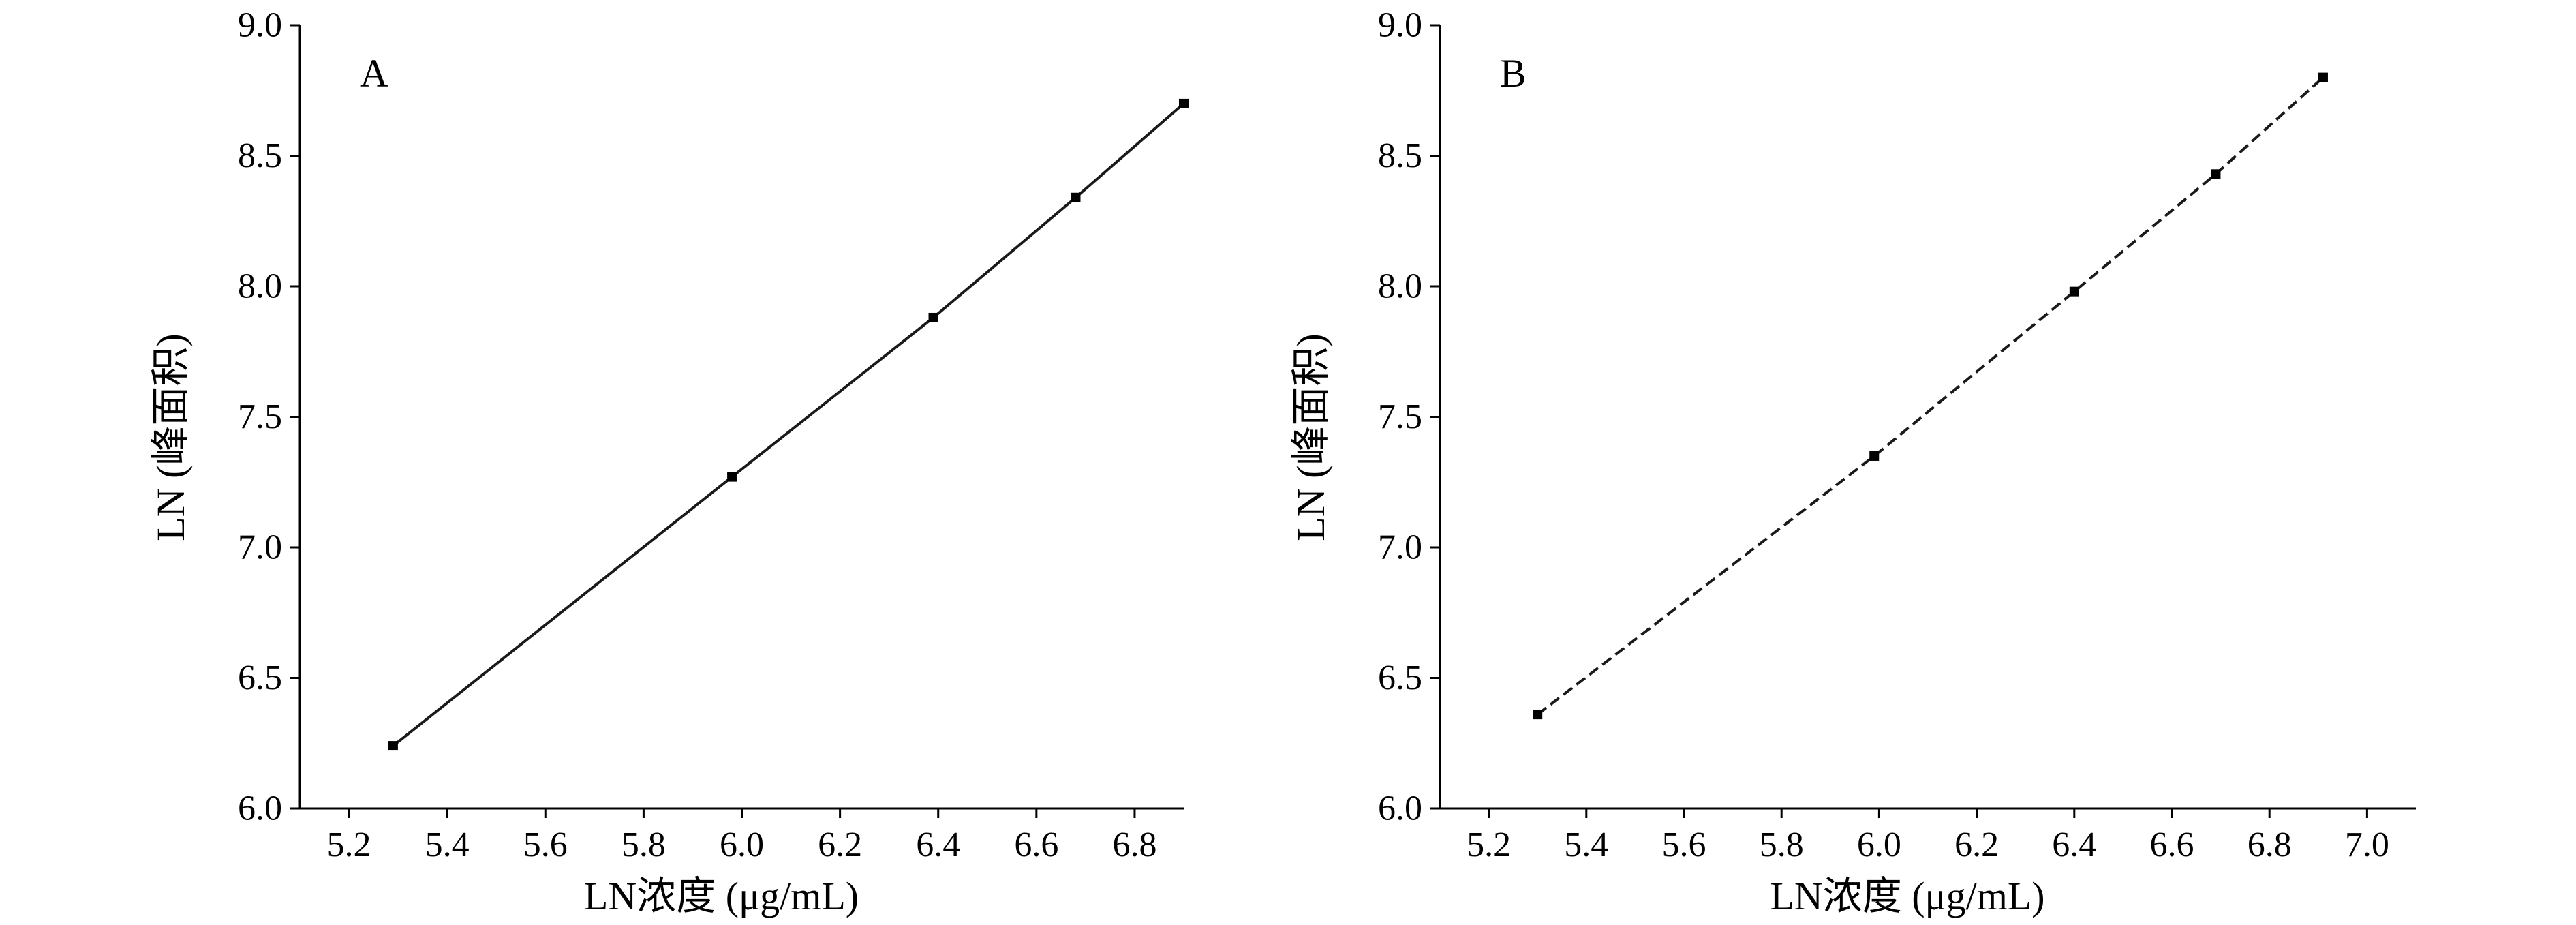  Describe the element at coordinates (1586, 844) in the screenshot. I see `panel-b-x-tick-label: 5.4` at that location.